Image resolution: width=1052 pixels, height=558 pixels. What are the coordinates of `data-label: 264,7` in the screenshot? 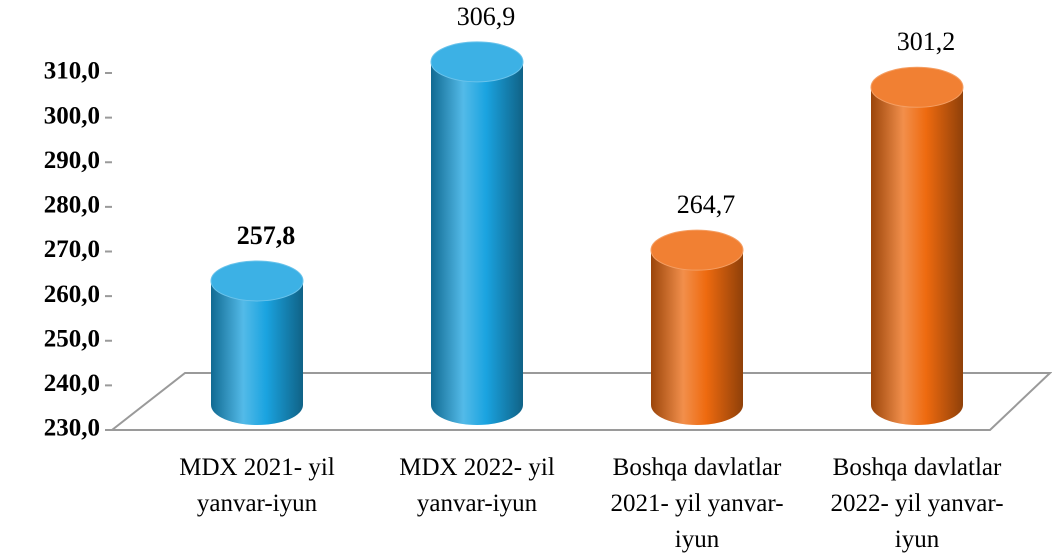 It's located at (706, 204).